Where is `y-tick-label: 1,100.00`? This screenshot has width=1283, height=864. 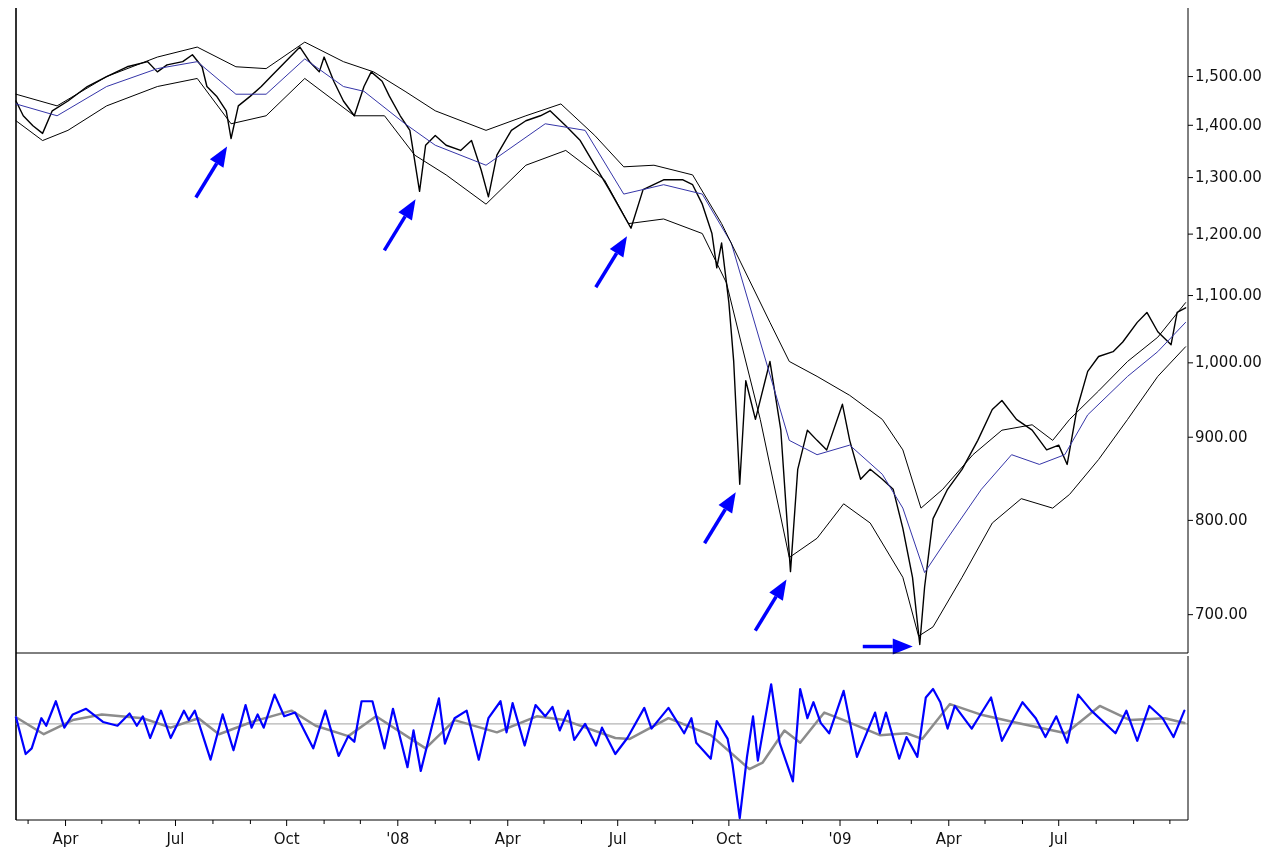
y-tick-label: 1,100.00 is located at coordinates (1228, 295).